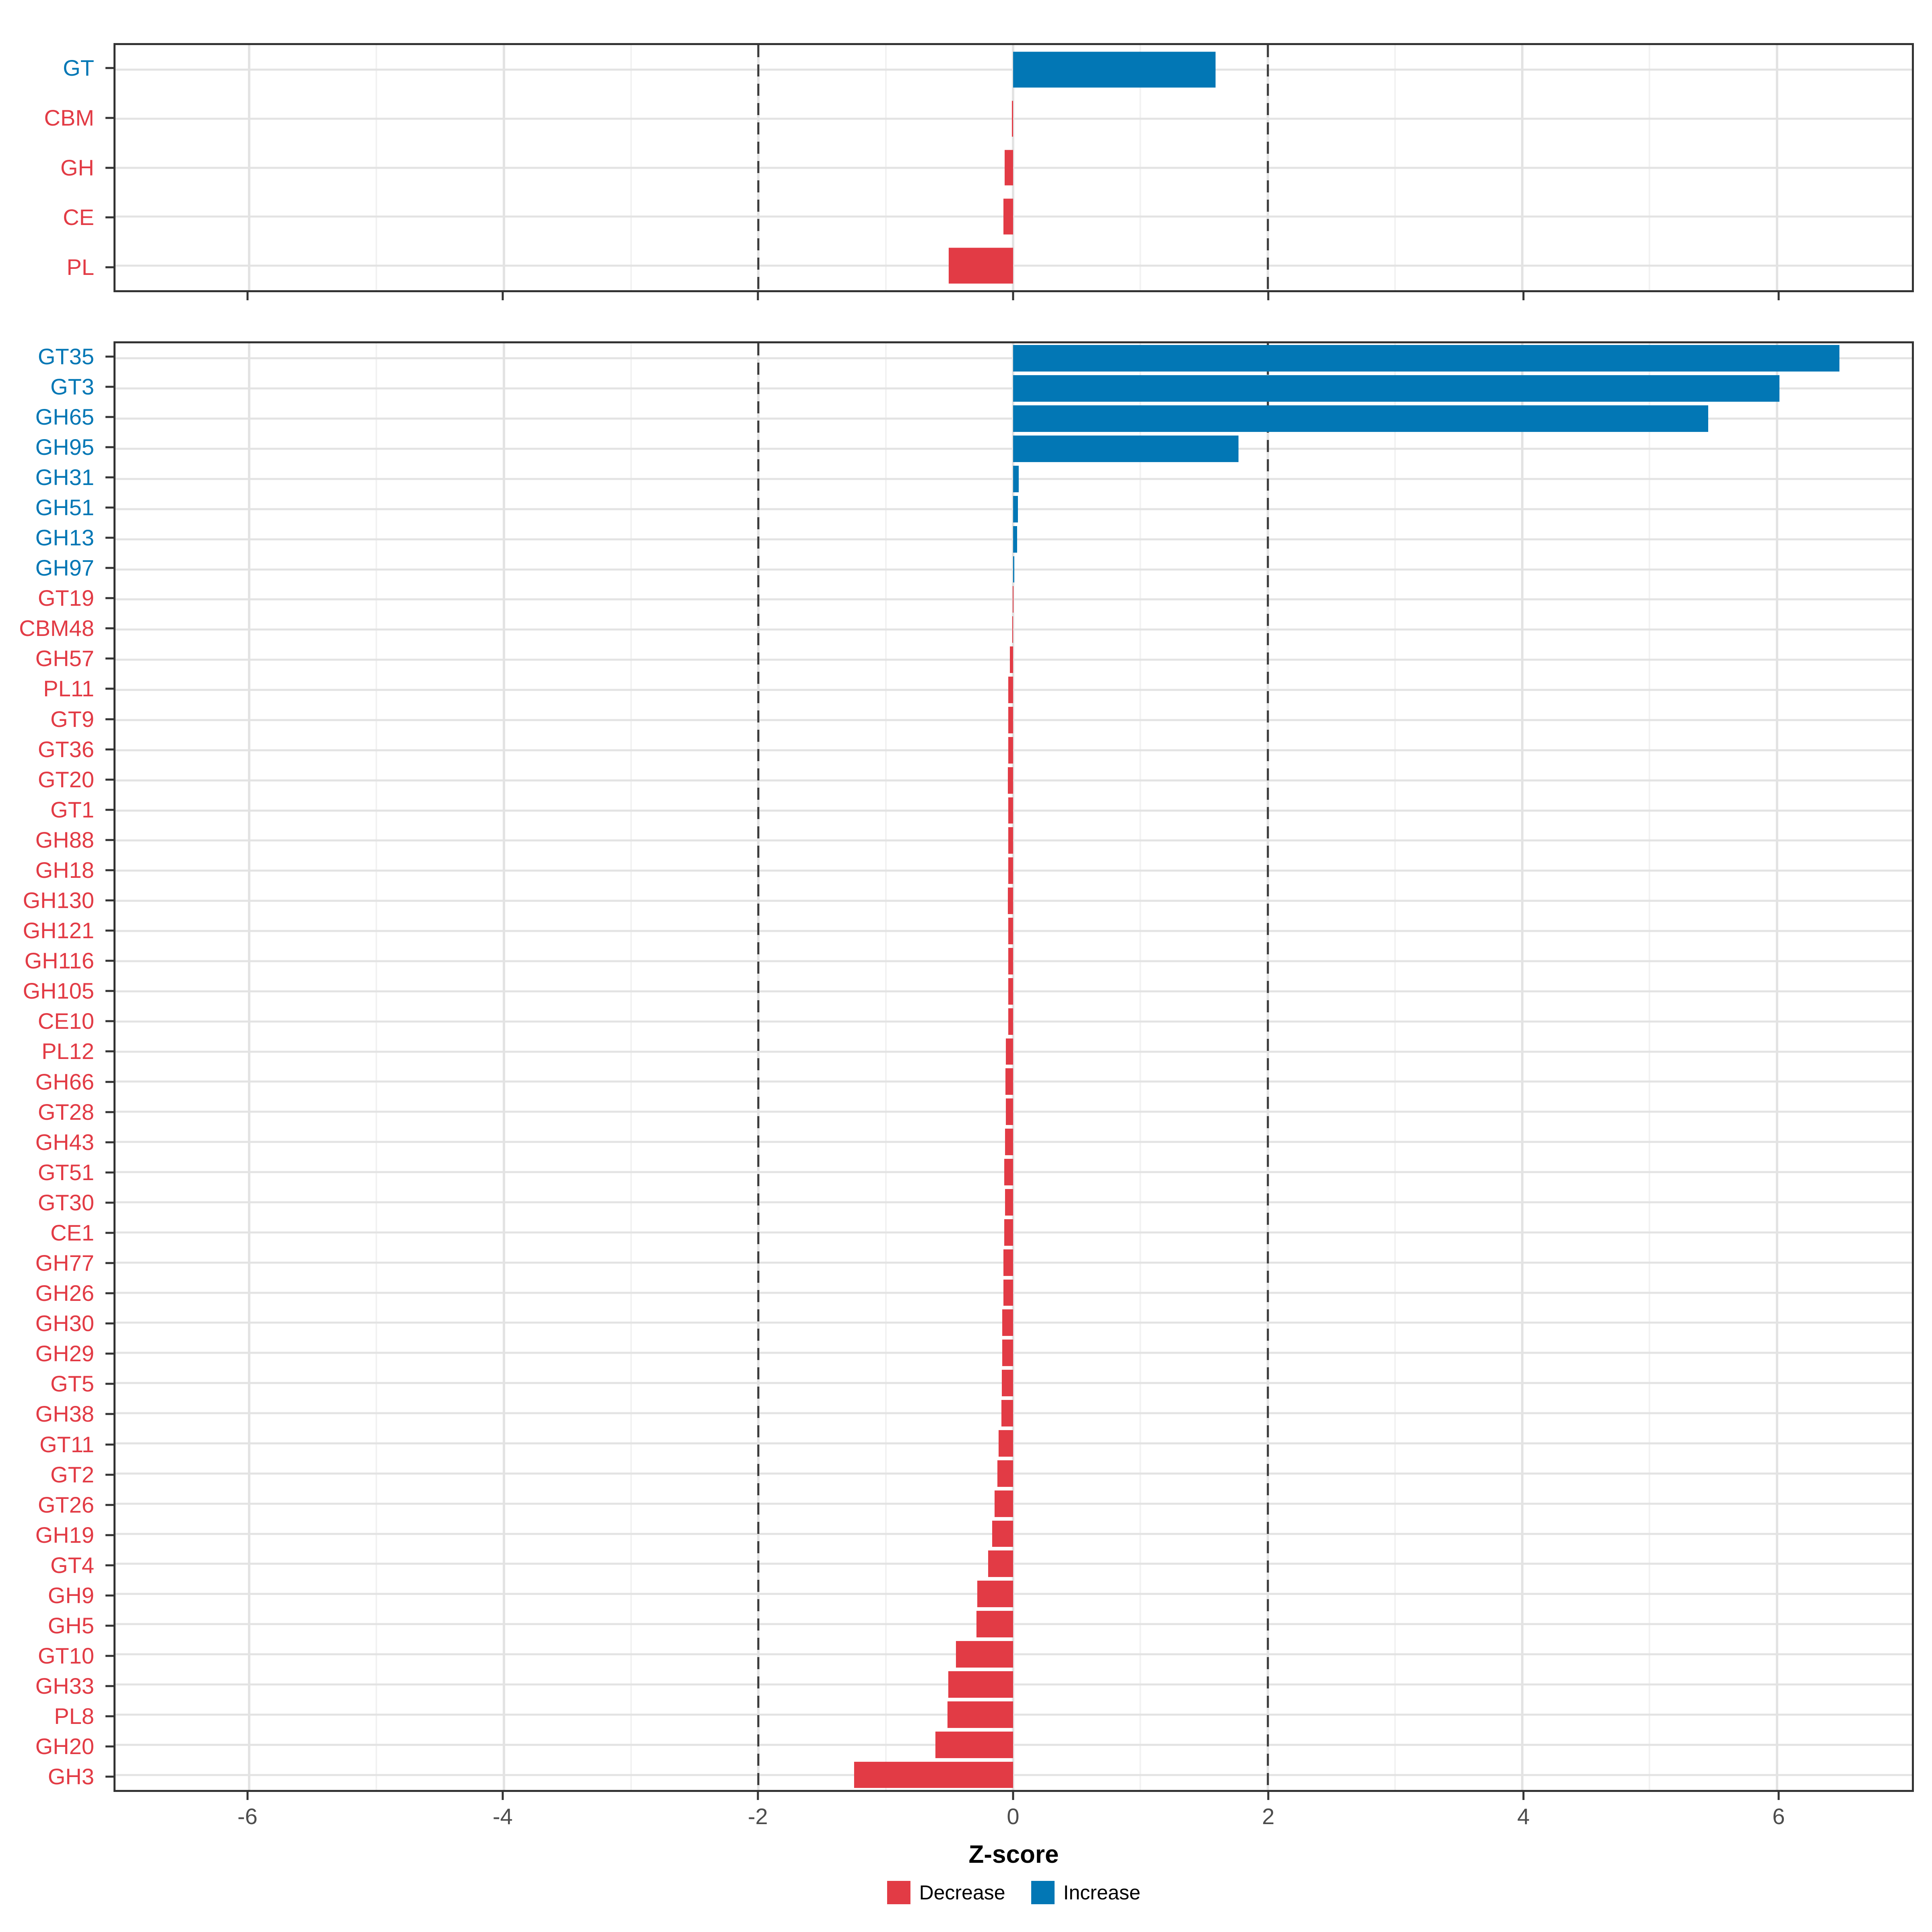 This screenshot has height=1932, width=1932. I want to click on category-label-GT26: GT26, so click(65, 1504).